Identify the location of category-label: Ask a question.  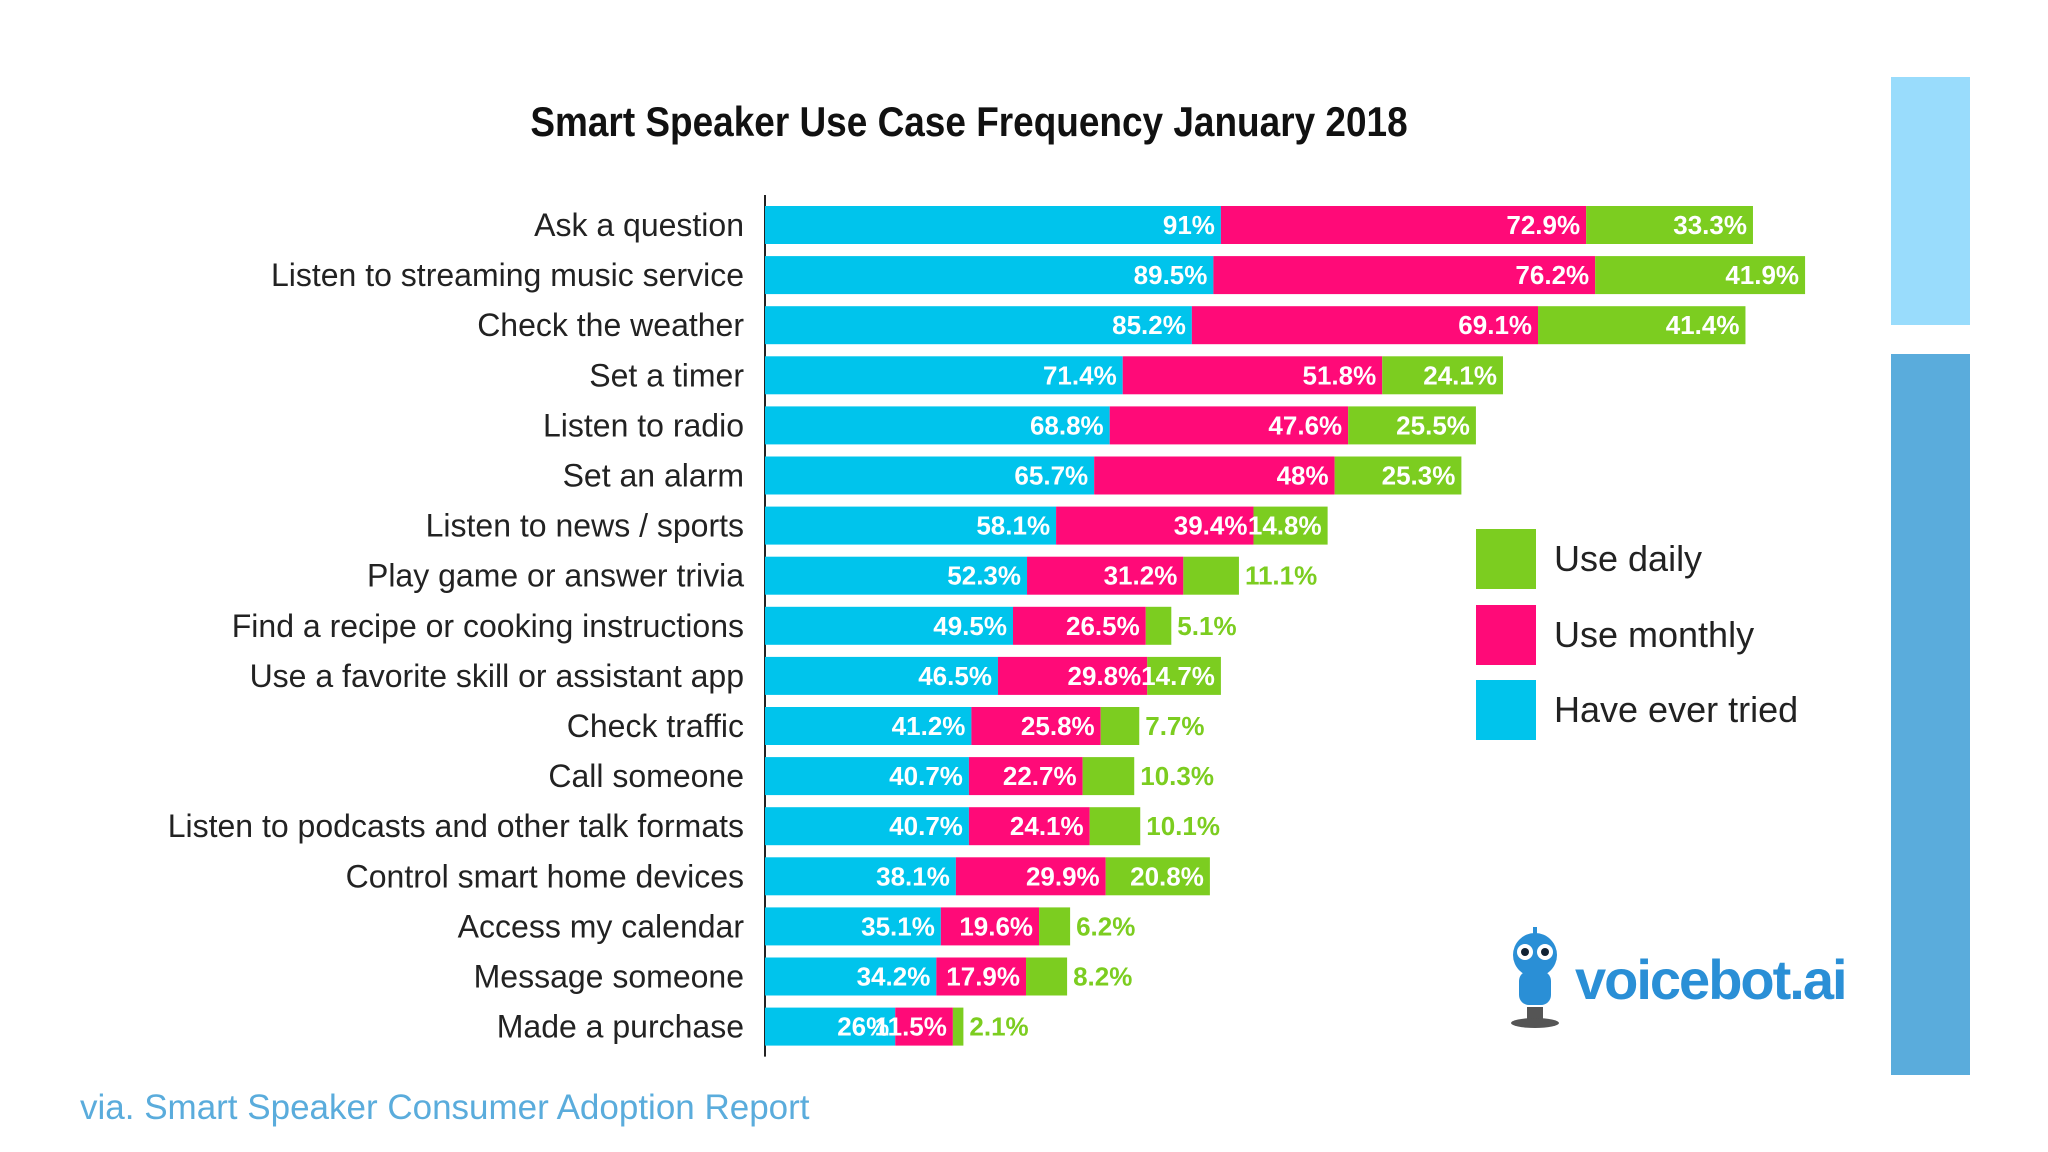
(639, 225).